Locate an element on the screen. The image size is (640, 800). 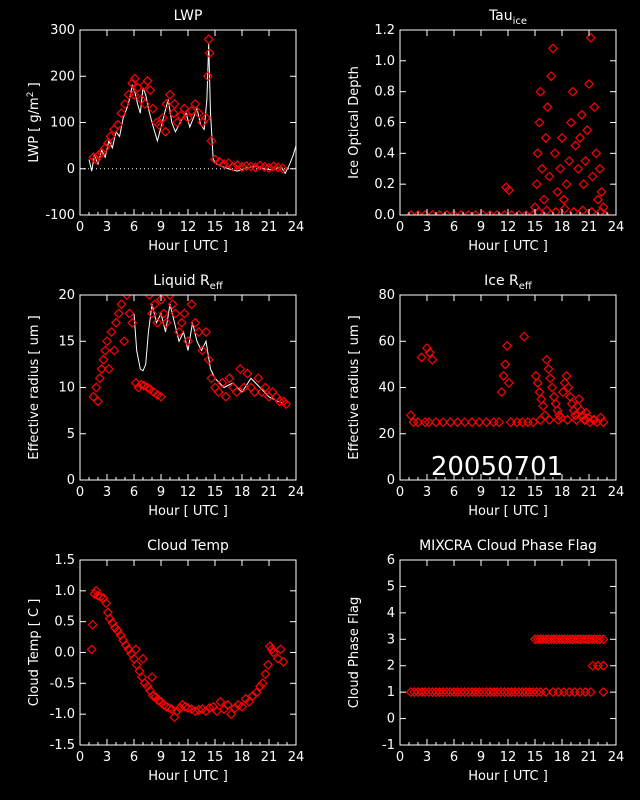
x-tick-label: 6 is located at coordinates (454, 492).